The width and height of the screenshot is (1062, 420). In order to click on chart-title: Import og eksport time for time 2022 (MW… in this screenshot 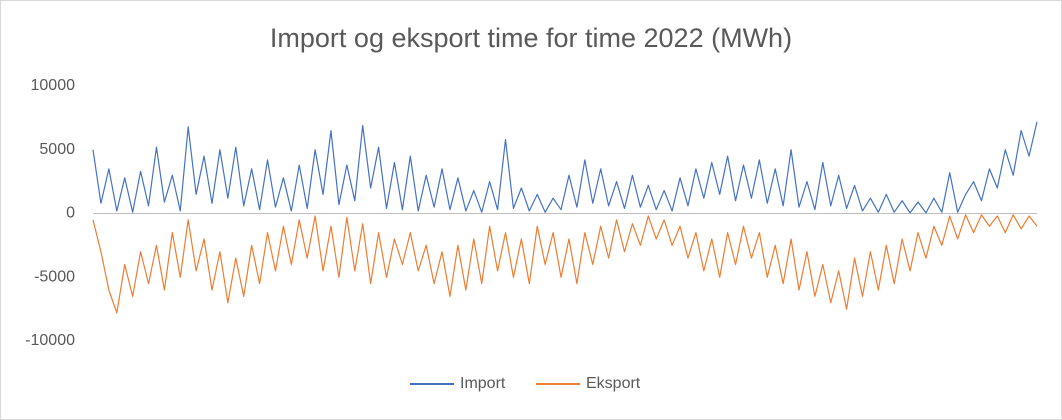, I will do `click(531, 38)`.